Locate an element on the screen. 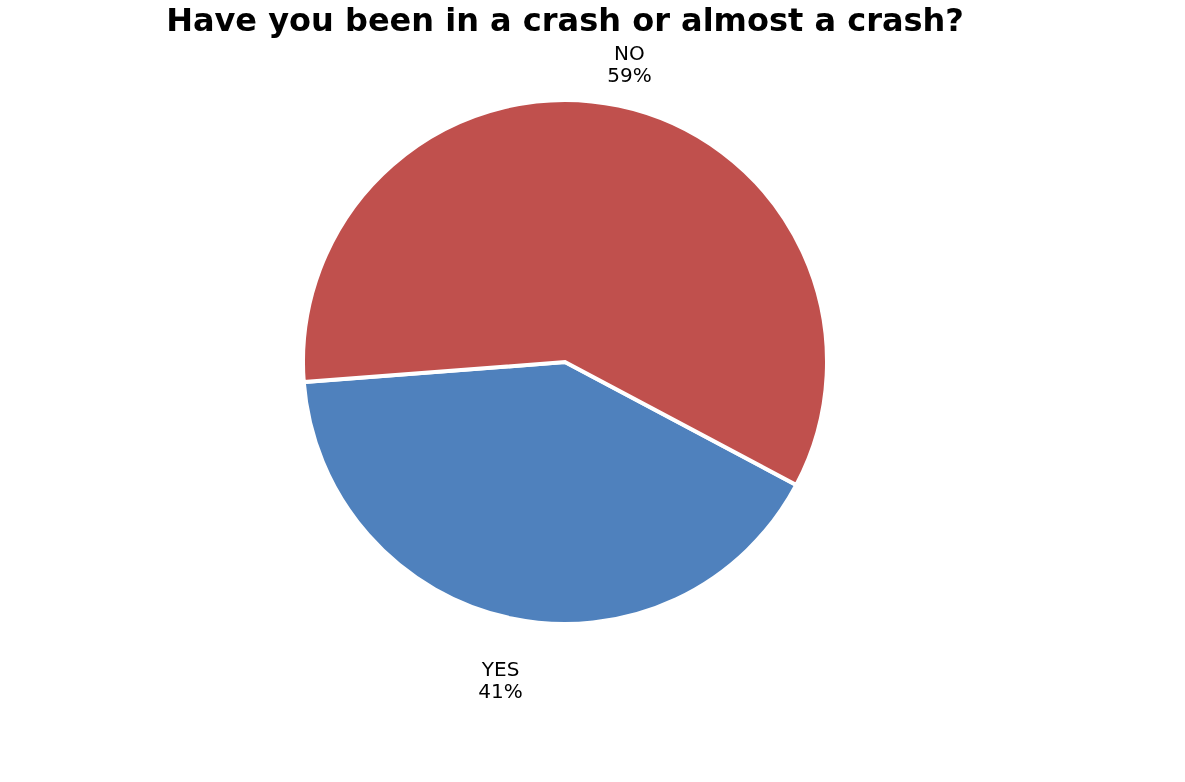  slice-label: NO is located at coordinates (629, 52).